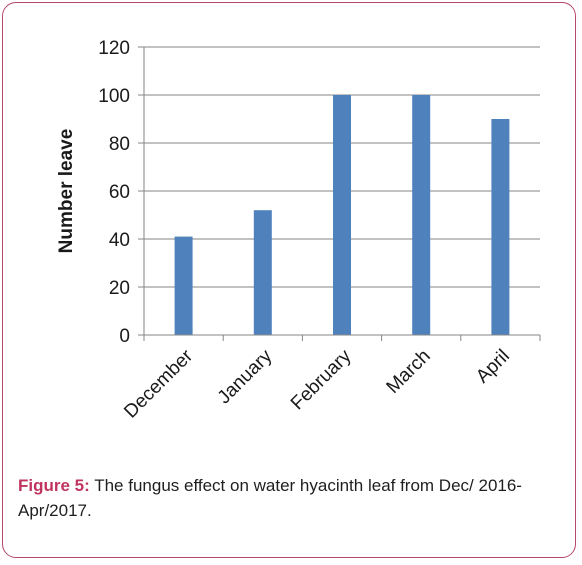  What do you see at coordinates (158, 383) in the screenshot?
I see `x-tick-label: December` at bounding box center [158, 383].